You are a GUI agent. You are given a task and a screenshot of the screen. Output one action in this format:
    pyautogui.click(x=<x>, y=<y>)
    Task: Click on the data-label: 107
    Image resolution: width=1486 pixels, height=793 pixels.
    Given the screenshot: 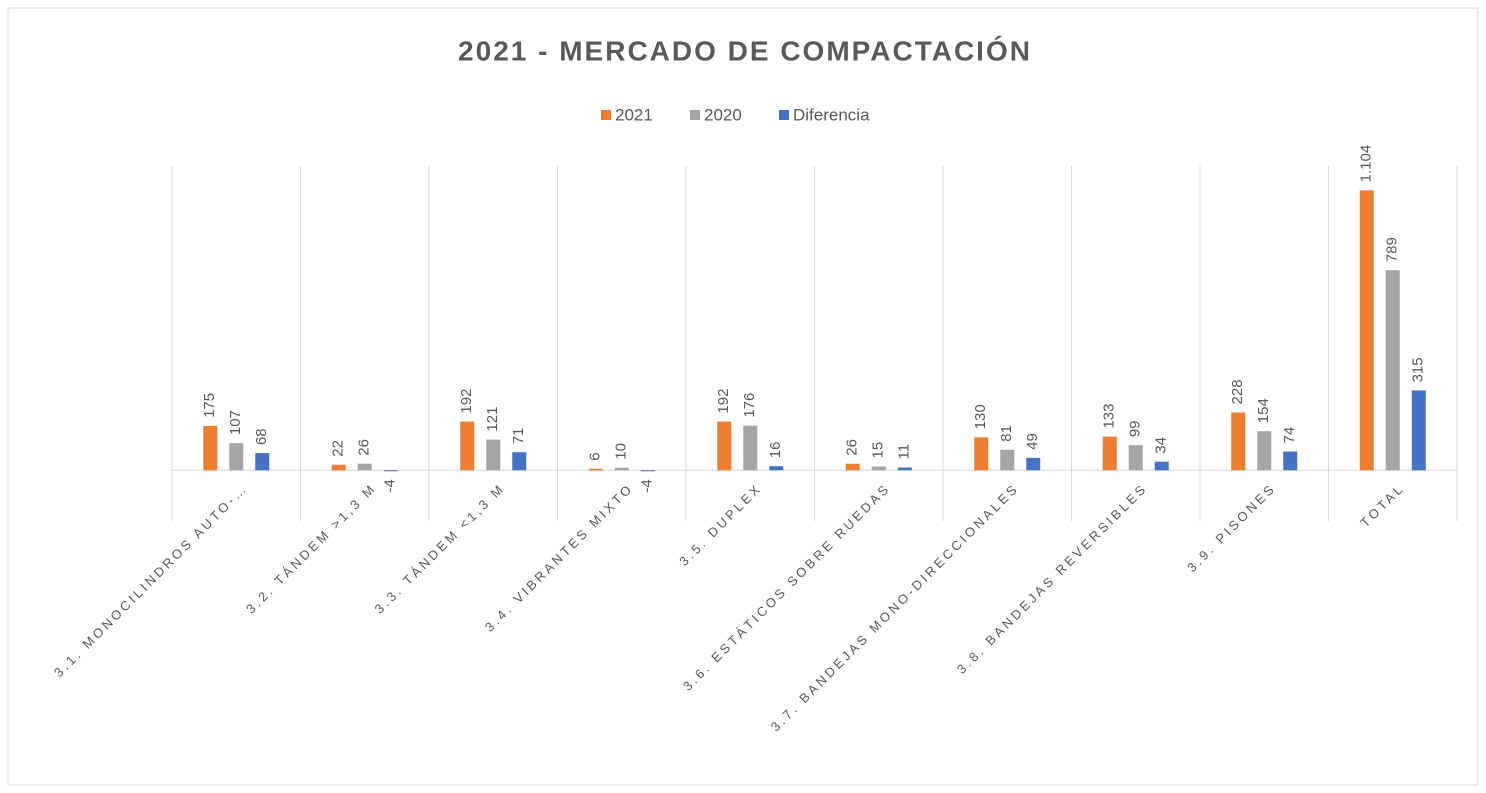 What is the action you would take?
    pyautogui.click(x=235, y=422)
    